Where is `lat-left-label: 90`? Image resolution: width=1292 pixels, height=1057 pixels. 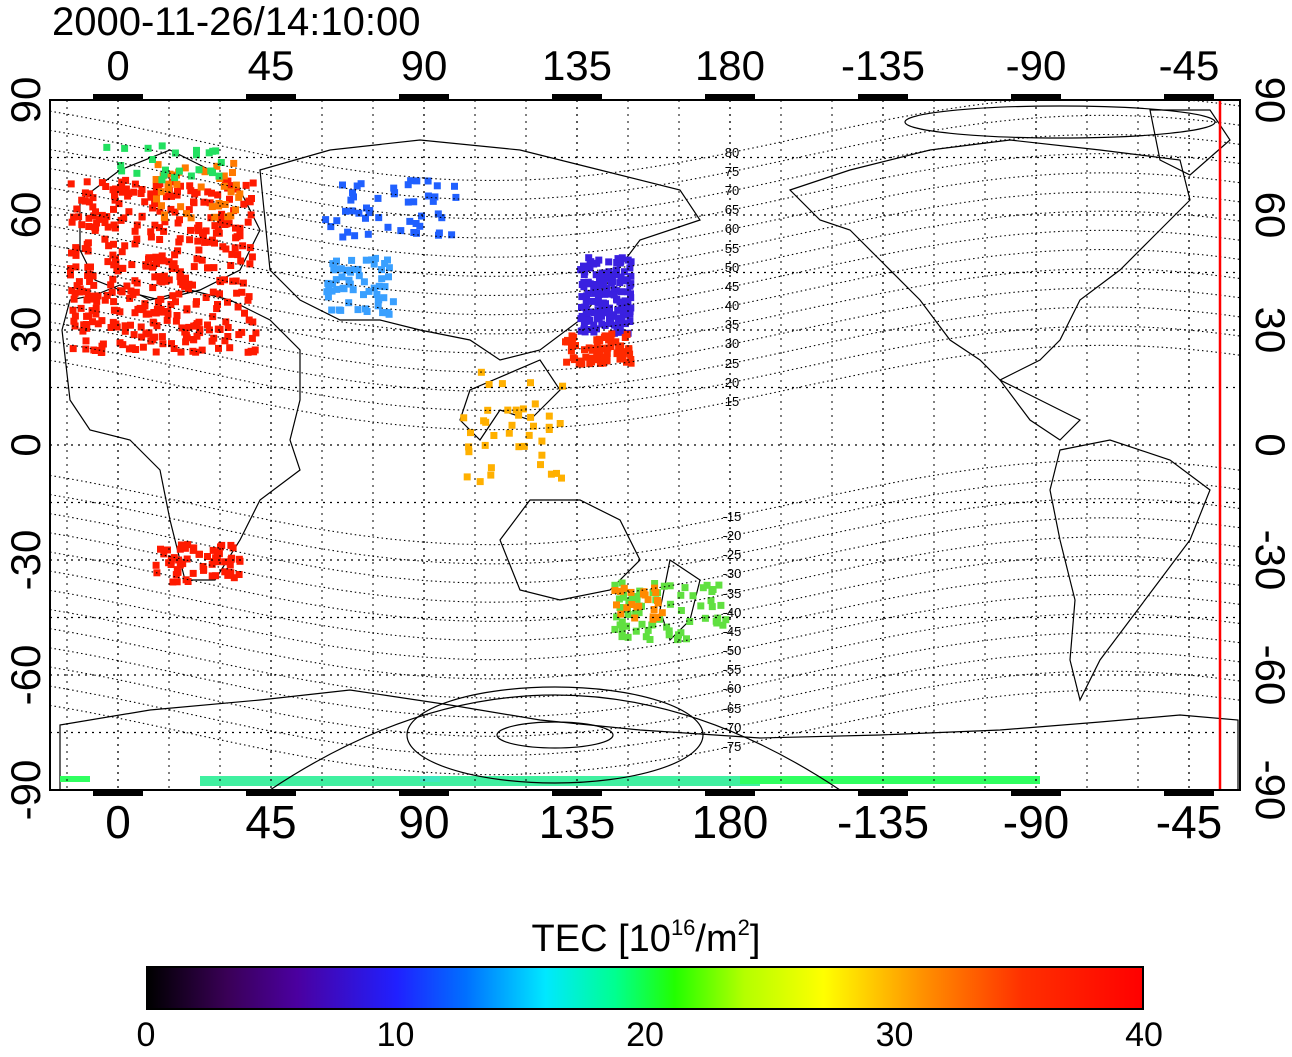
lat-left-label: 90 is located at coordinates (25, 100).